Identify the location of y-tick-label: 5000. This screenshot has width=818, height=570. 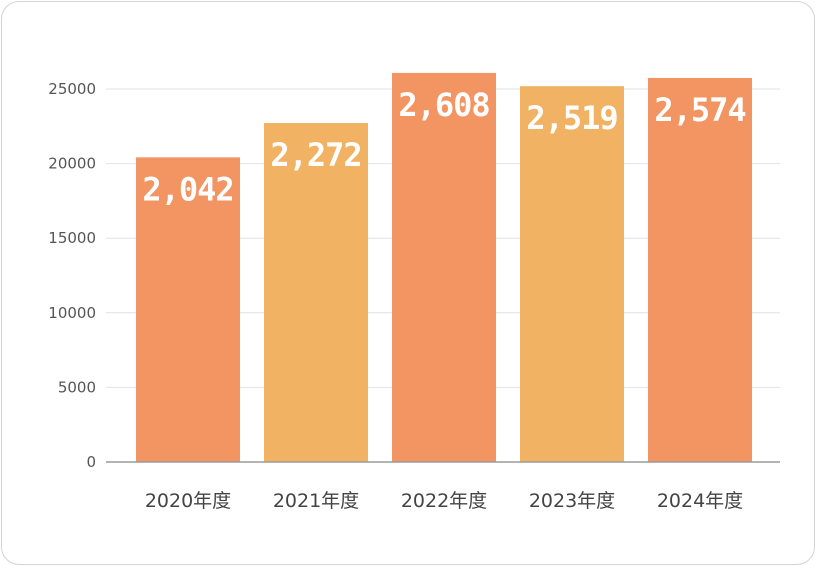
(77, 387).